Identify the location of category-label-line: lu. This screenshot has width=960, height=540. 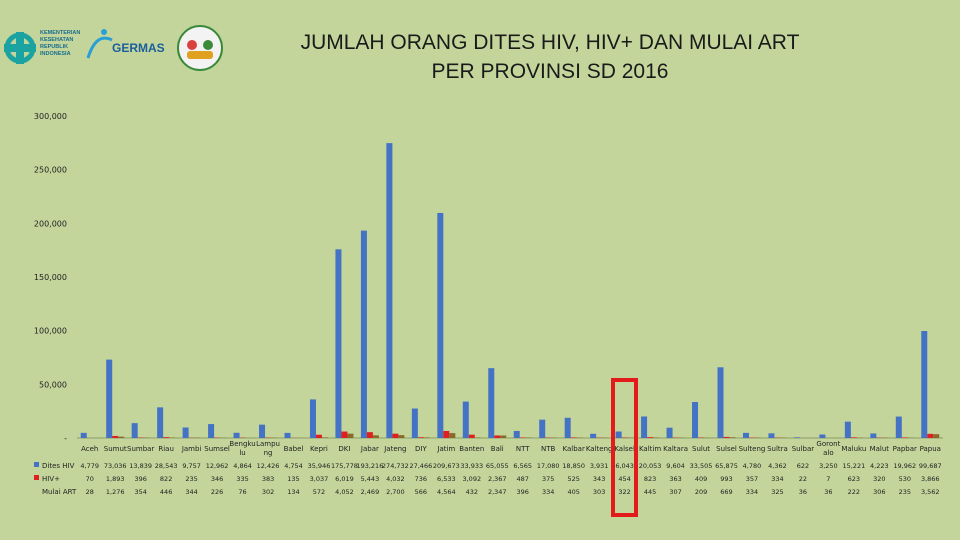
(242, 453).